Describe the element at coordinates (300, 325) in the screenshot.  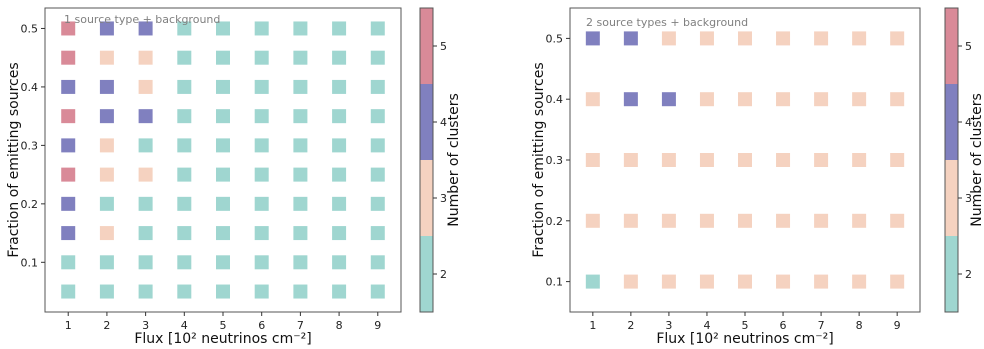
I see `x-tick-label: 7` at that location.